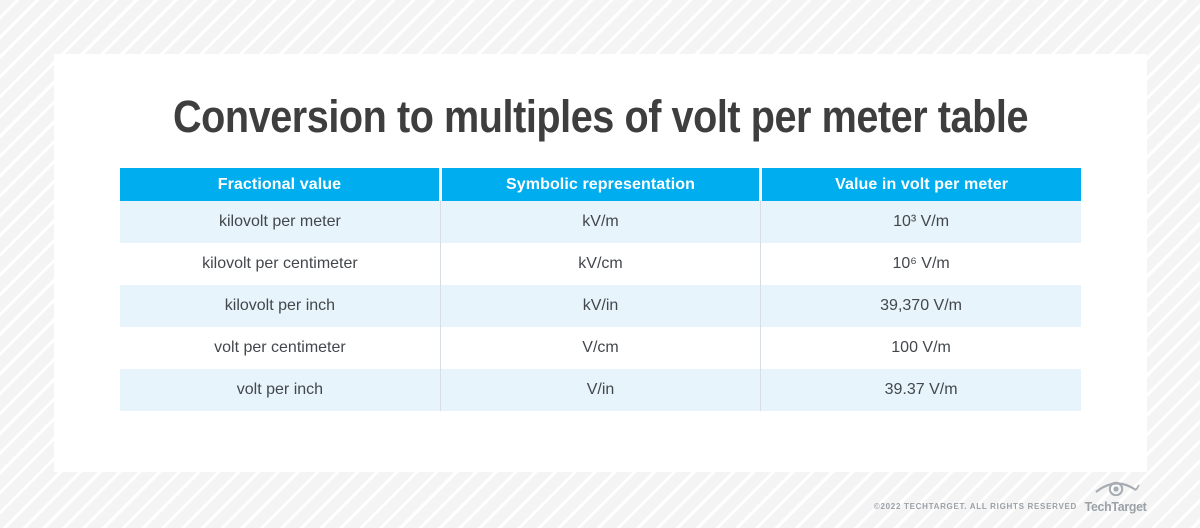 This screenshot has width=1200, height=528. Describe the element at coordinates (920, 306) in the screenshot. I see `table-cell-value: 39,370 V/m` at that location.